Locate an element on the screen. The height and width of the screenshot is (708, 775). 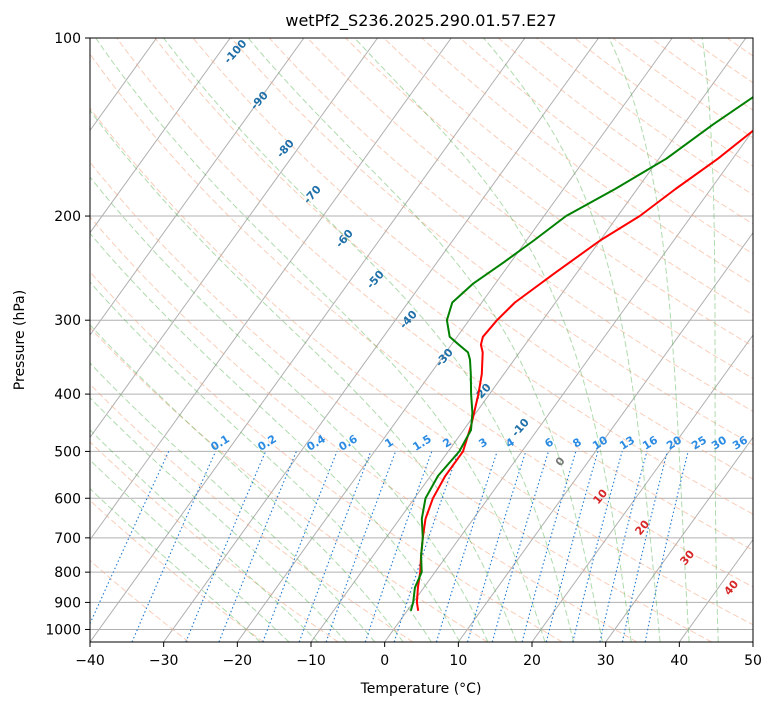
y-axis-label: Pressure (hPa) is located at coordinates (20, 340).